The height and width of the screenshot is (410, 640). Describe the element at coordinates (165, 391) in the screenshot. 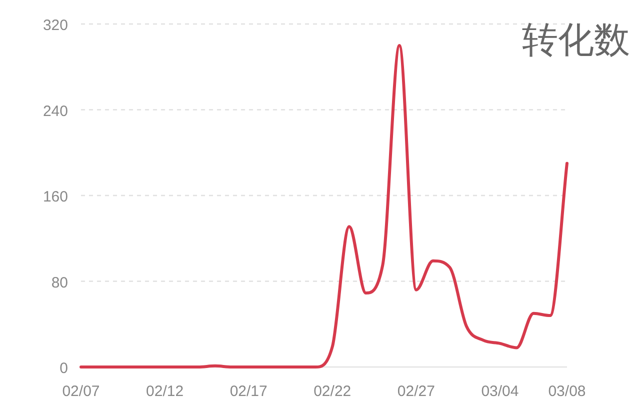

I see `x-tick-label: 02/12` at that location.